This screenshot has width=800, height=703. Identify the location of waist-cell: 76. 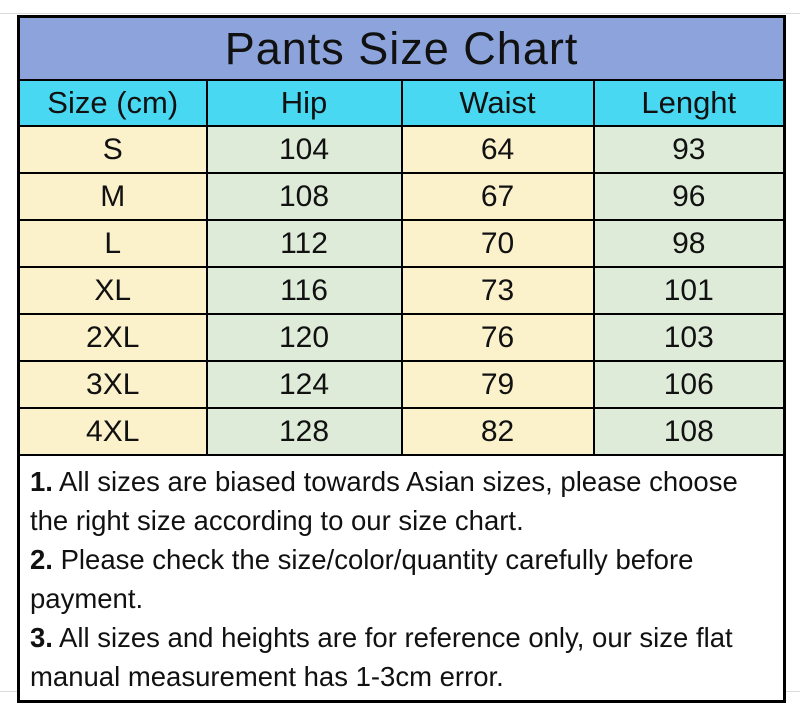
(497, 337).